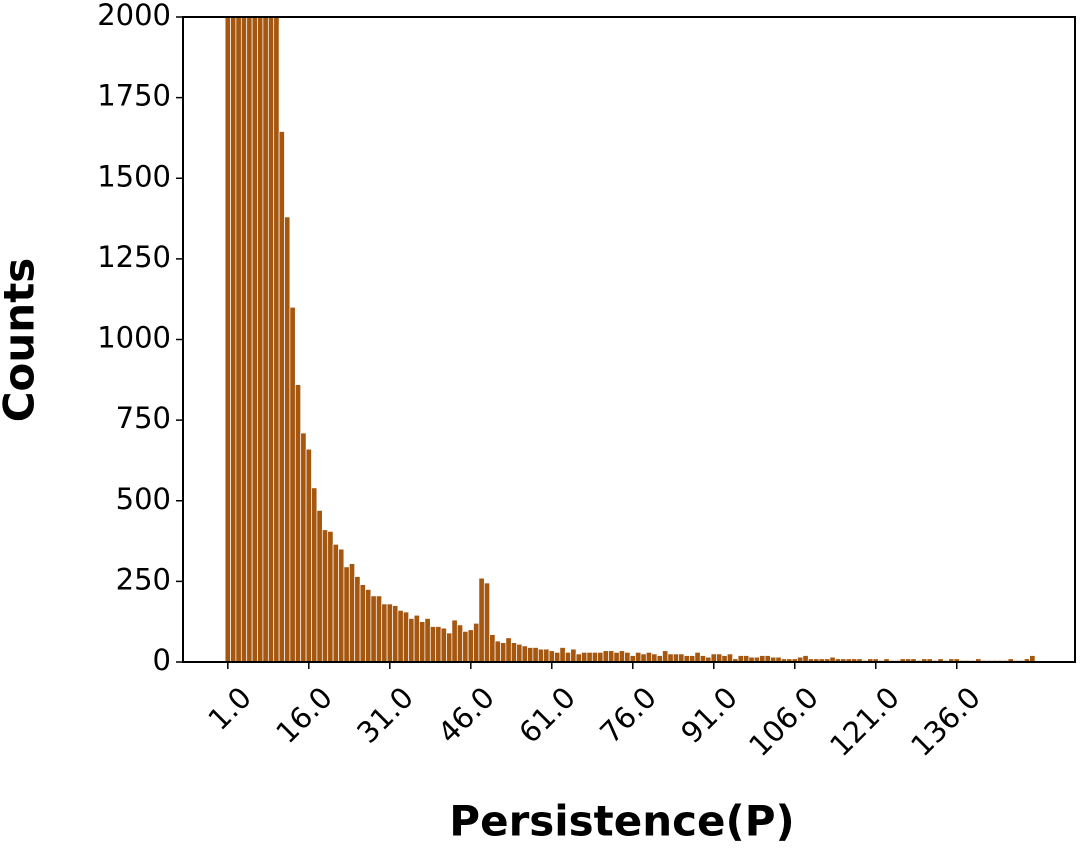  I want to click on y-tick-label: 1500, so click(134, 176).